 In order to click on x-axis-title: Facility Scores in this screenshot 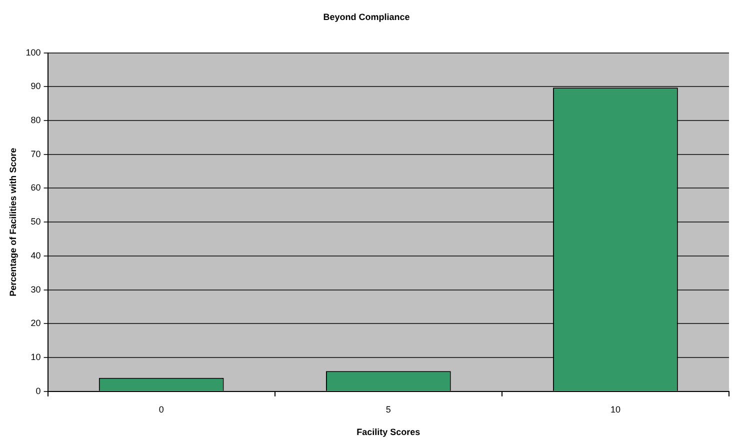, I will do `click(388, 432)`.